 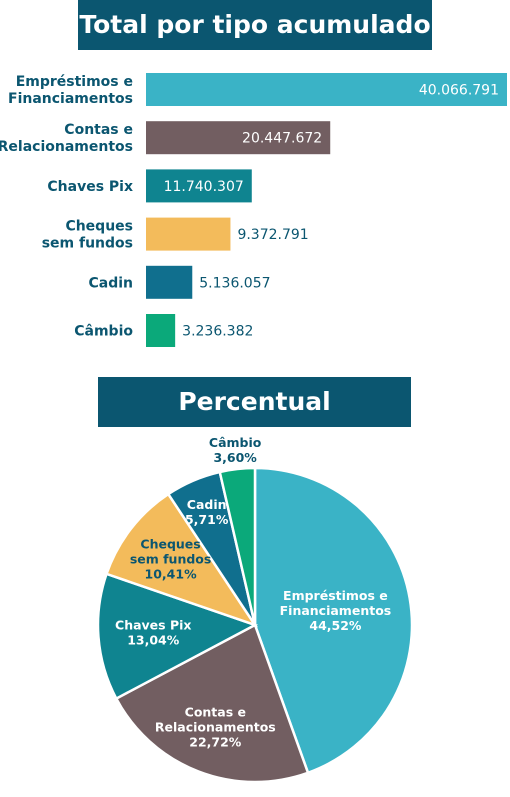 What do you see at coordinates (171, 559) in the screenshot?
I see `slice-label: Cheques sem fundos 10,41%` at bounding box center [171, 559].